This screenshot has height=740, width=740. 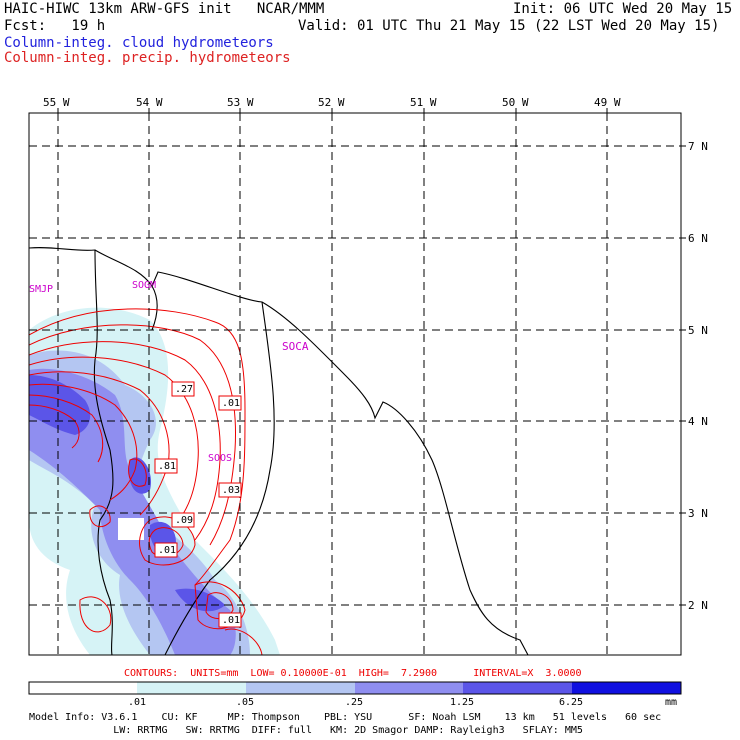 I want to click on lat-label: 5 N, so click(x=698, y=330).